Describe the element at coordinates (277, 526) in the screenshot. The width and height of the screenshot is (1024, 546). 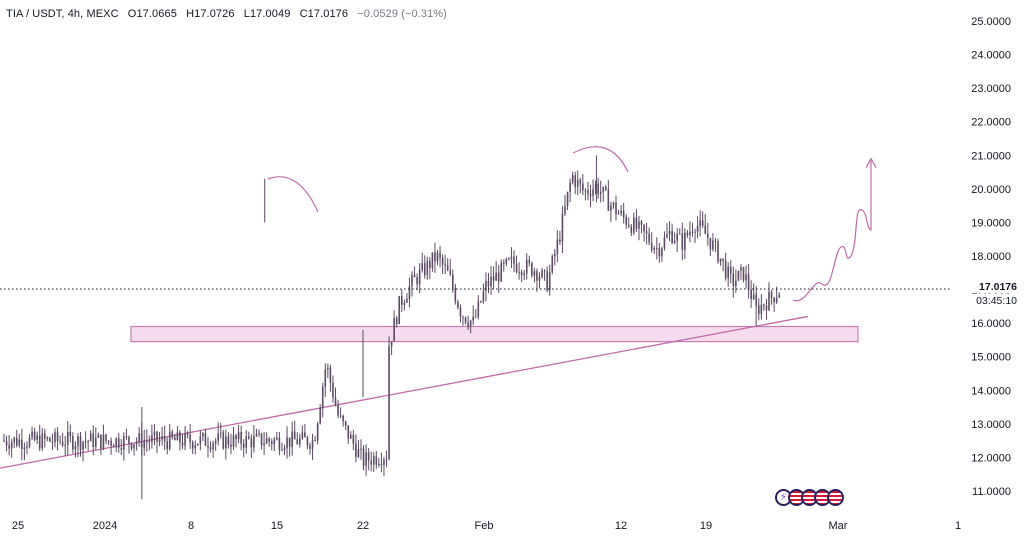
I see `x-tick-label: 15` at that location.